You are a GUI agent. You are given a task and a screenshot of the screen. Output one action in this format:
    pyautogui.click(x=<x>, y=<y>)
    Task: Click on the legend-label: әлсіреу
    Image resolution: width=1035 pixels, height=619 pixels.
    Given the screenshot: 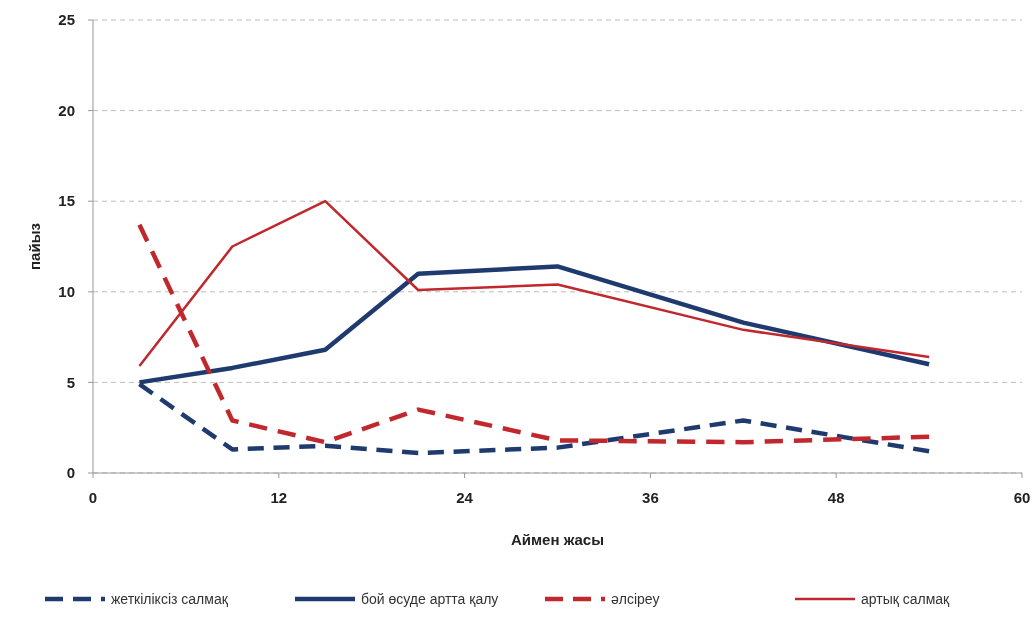 What is the action you would take?
    pyautogui.click(x=635, y=598)
    